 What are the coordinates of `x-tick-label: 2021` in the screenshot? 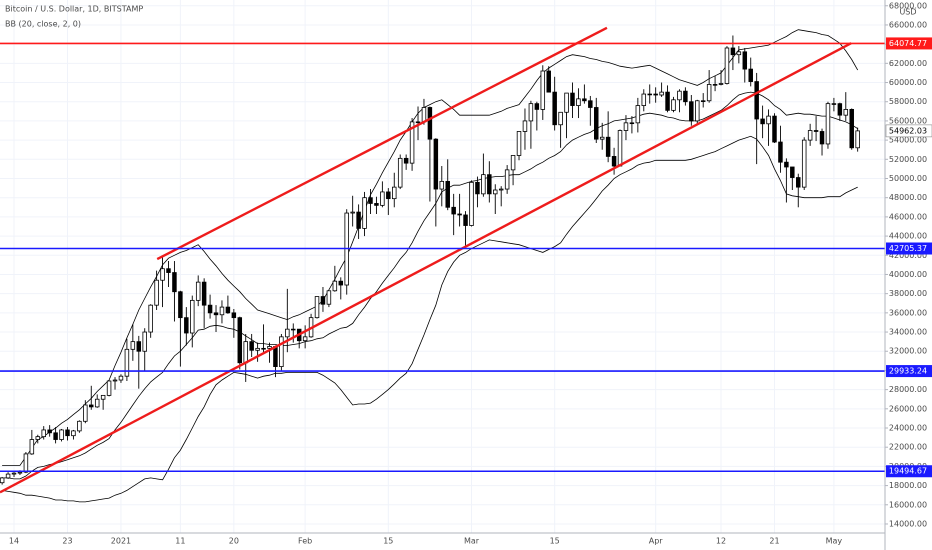 It's located at (121, 541).